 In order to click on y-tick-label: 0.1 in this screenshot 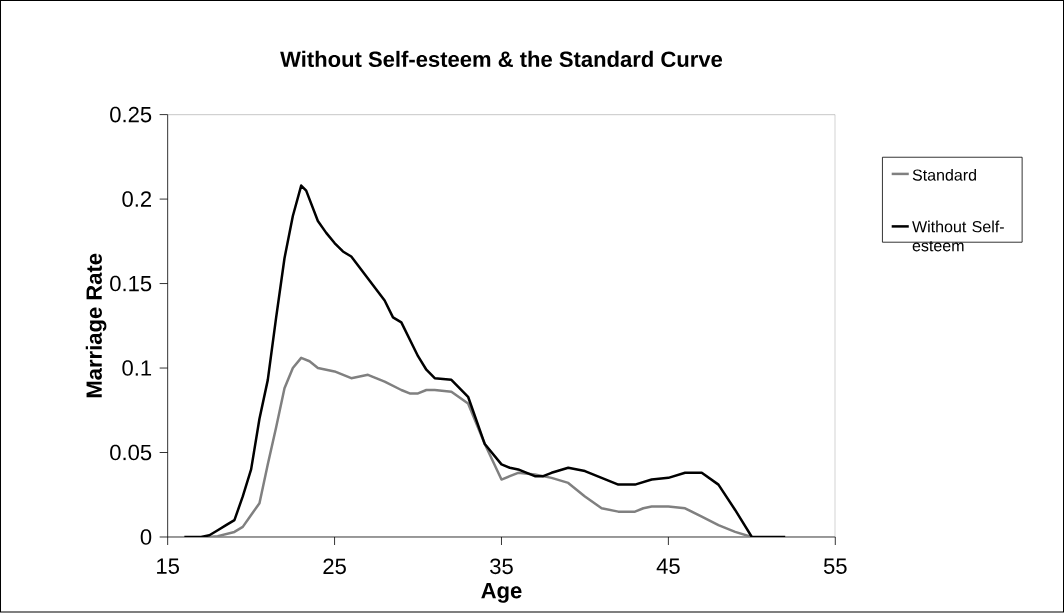, I will do `click(137, 368)`.